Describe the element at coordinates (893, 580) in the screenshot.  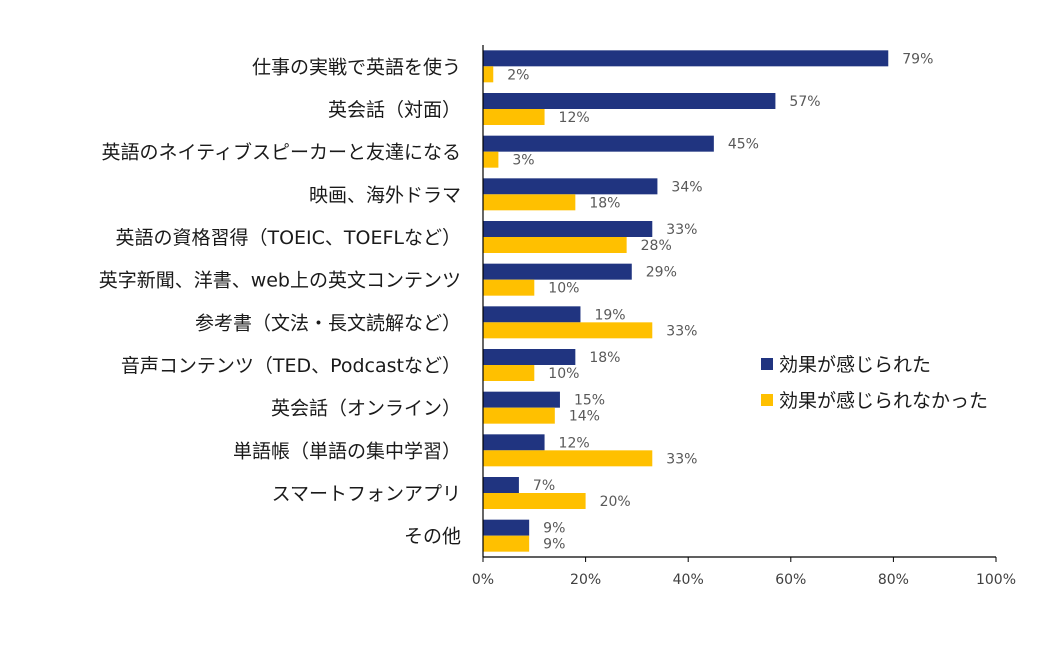
I see `x-tick-label: 80%` at that location.